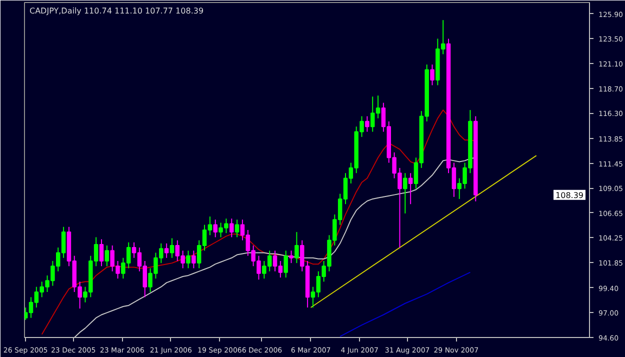 This screenshot has height=357, width=625. What do you see at coordinates (405, 304) in the screenshot?
I see `line-series` at bounding box center [405, 304].